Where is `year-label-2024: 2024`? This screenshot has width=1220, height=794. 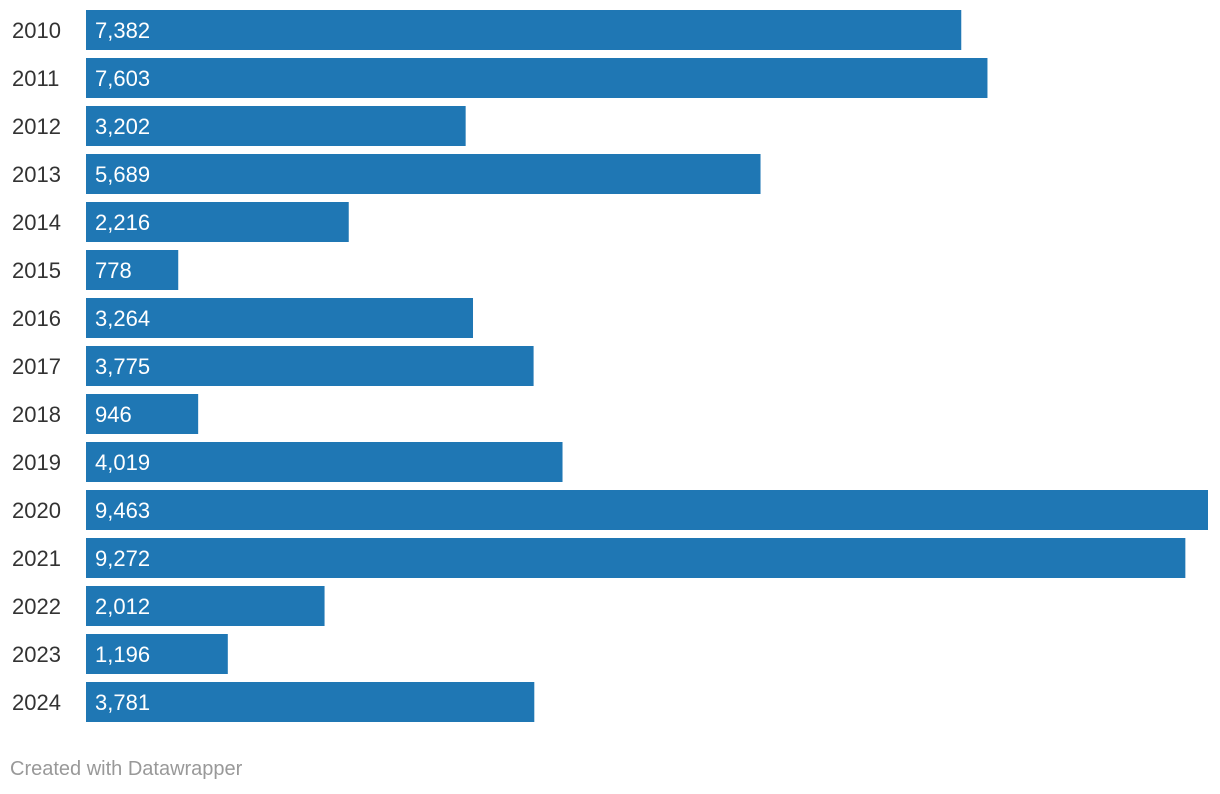
year-label-2024: 2024 is located at coordinates (36, 702).